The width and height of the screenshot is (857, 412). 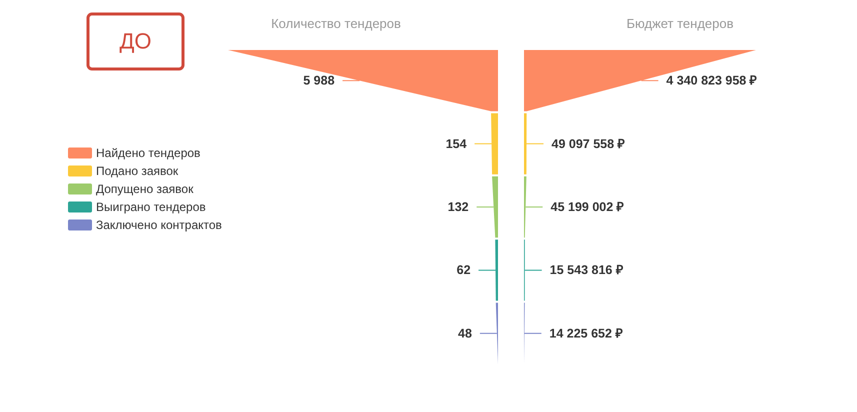 I want to click on legend-label: Заключено контрактов, so click(x=159, y=225).